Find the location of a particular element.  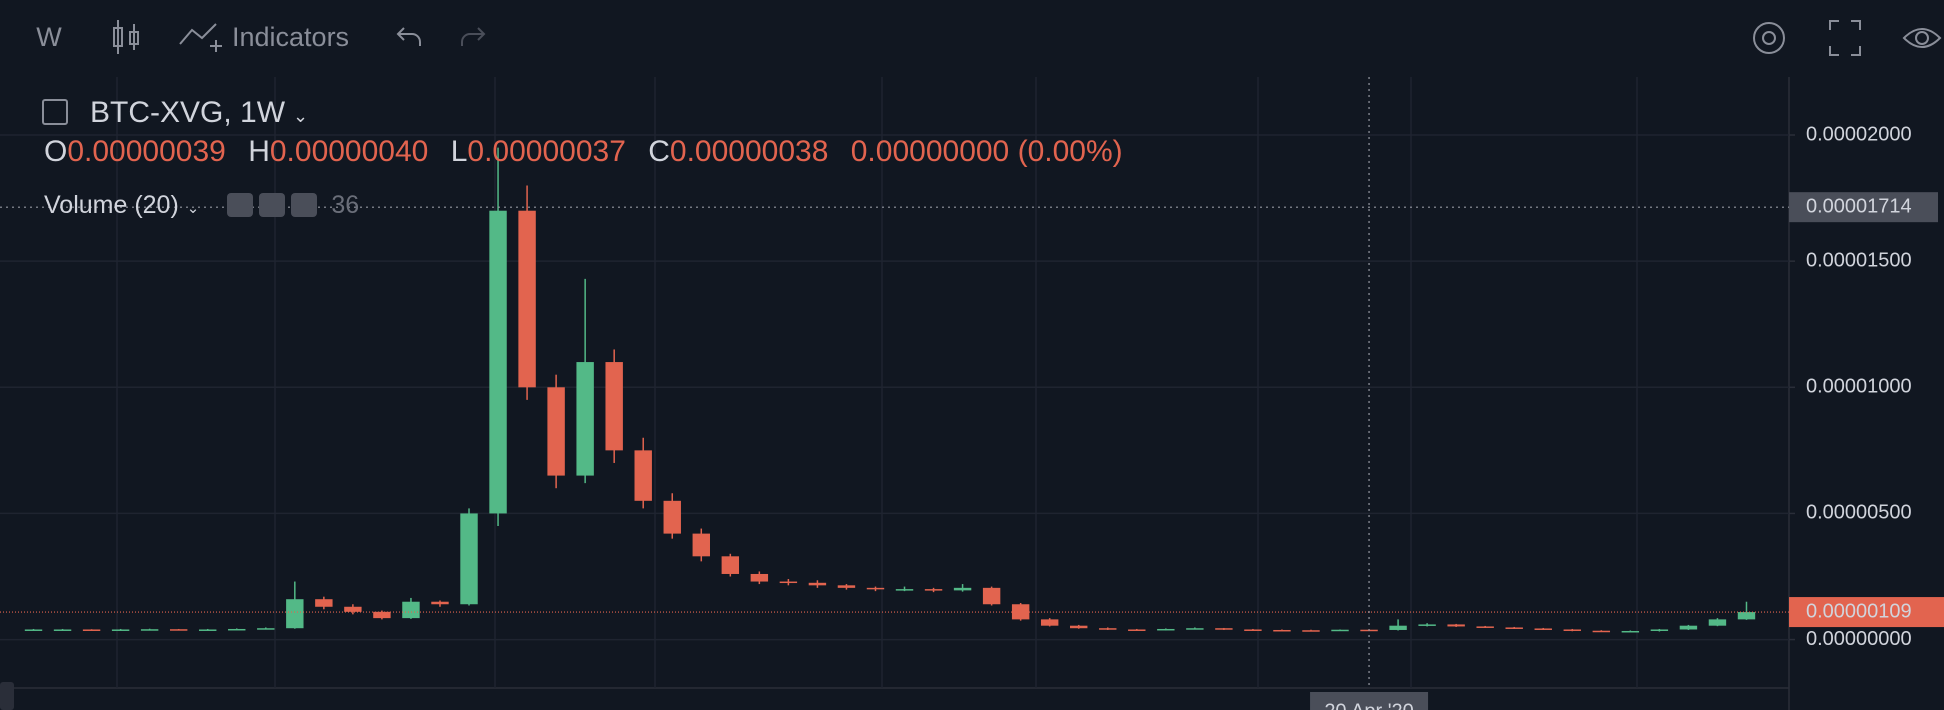

open-value: 0.00000039 is located at coordinates (146, 151).